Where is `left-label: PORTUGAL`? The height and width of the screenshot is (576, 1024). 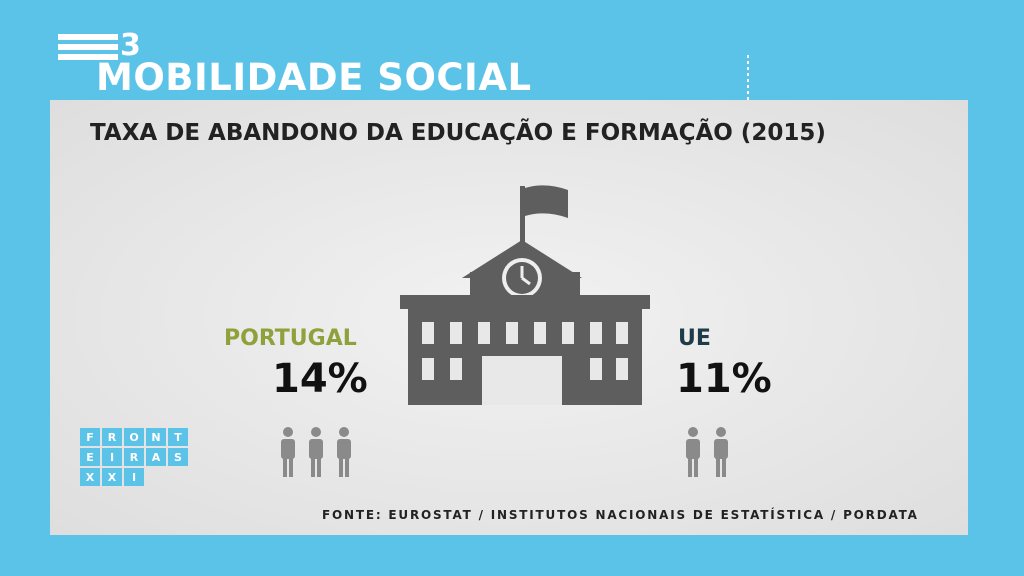 left-label: PORTUGAL is located at coordinates (290, 338).